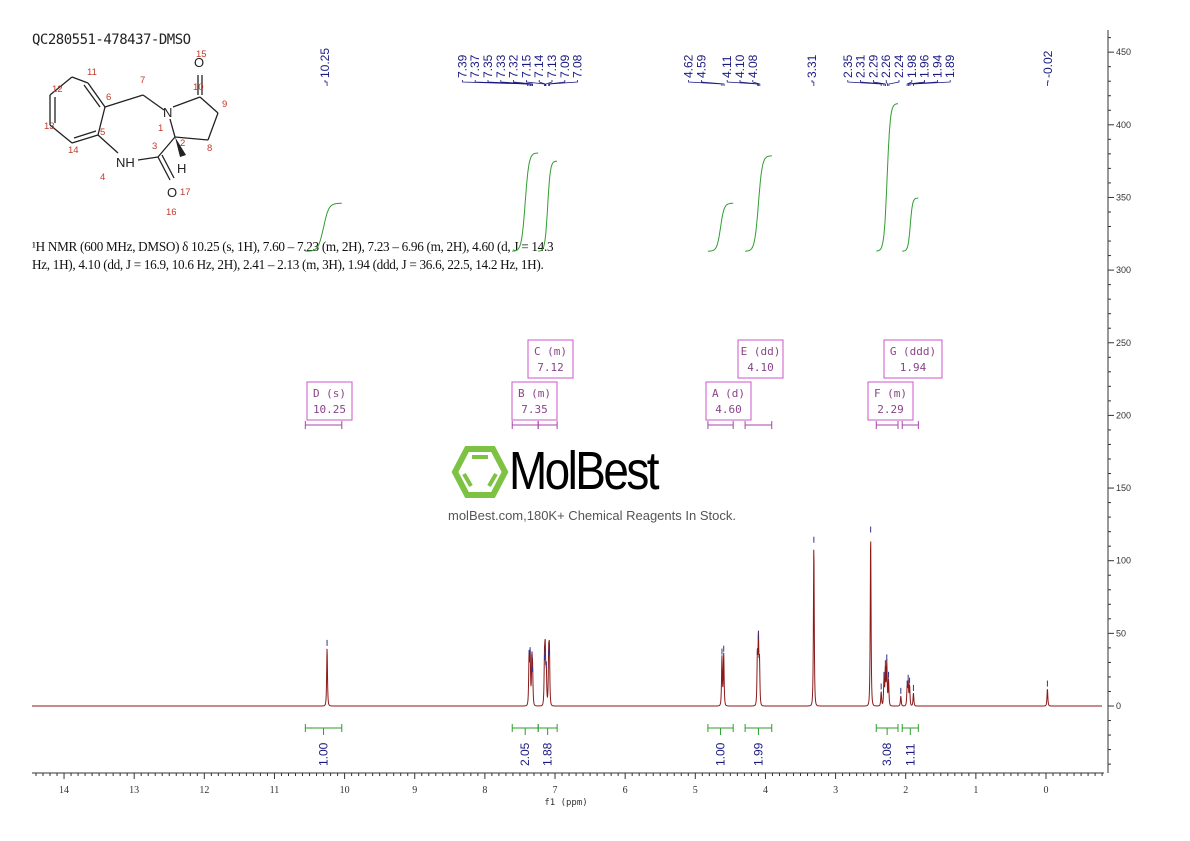  I want to click on peak-label: 10.25, so click(325, 63).